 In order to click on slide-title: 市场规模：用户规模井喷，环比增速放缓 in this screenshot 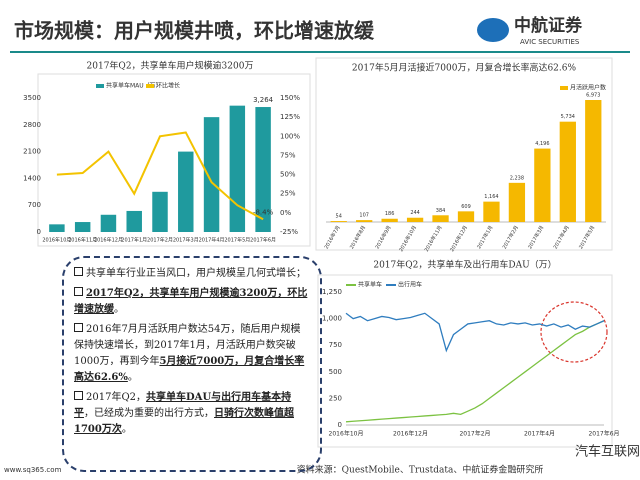, I will do `click(194, 31)`.